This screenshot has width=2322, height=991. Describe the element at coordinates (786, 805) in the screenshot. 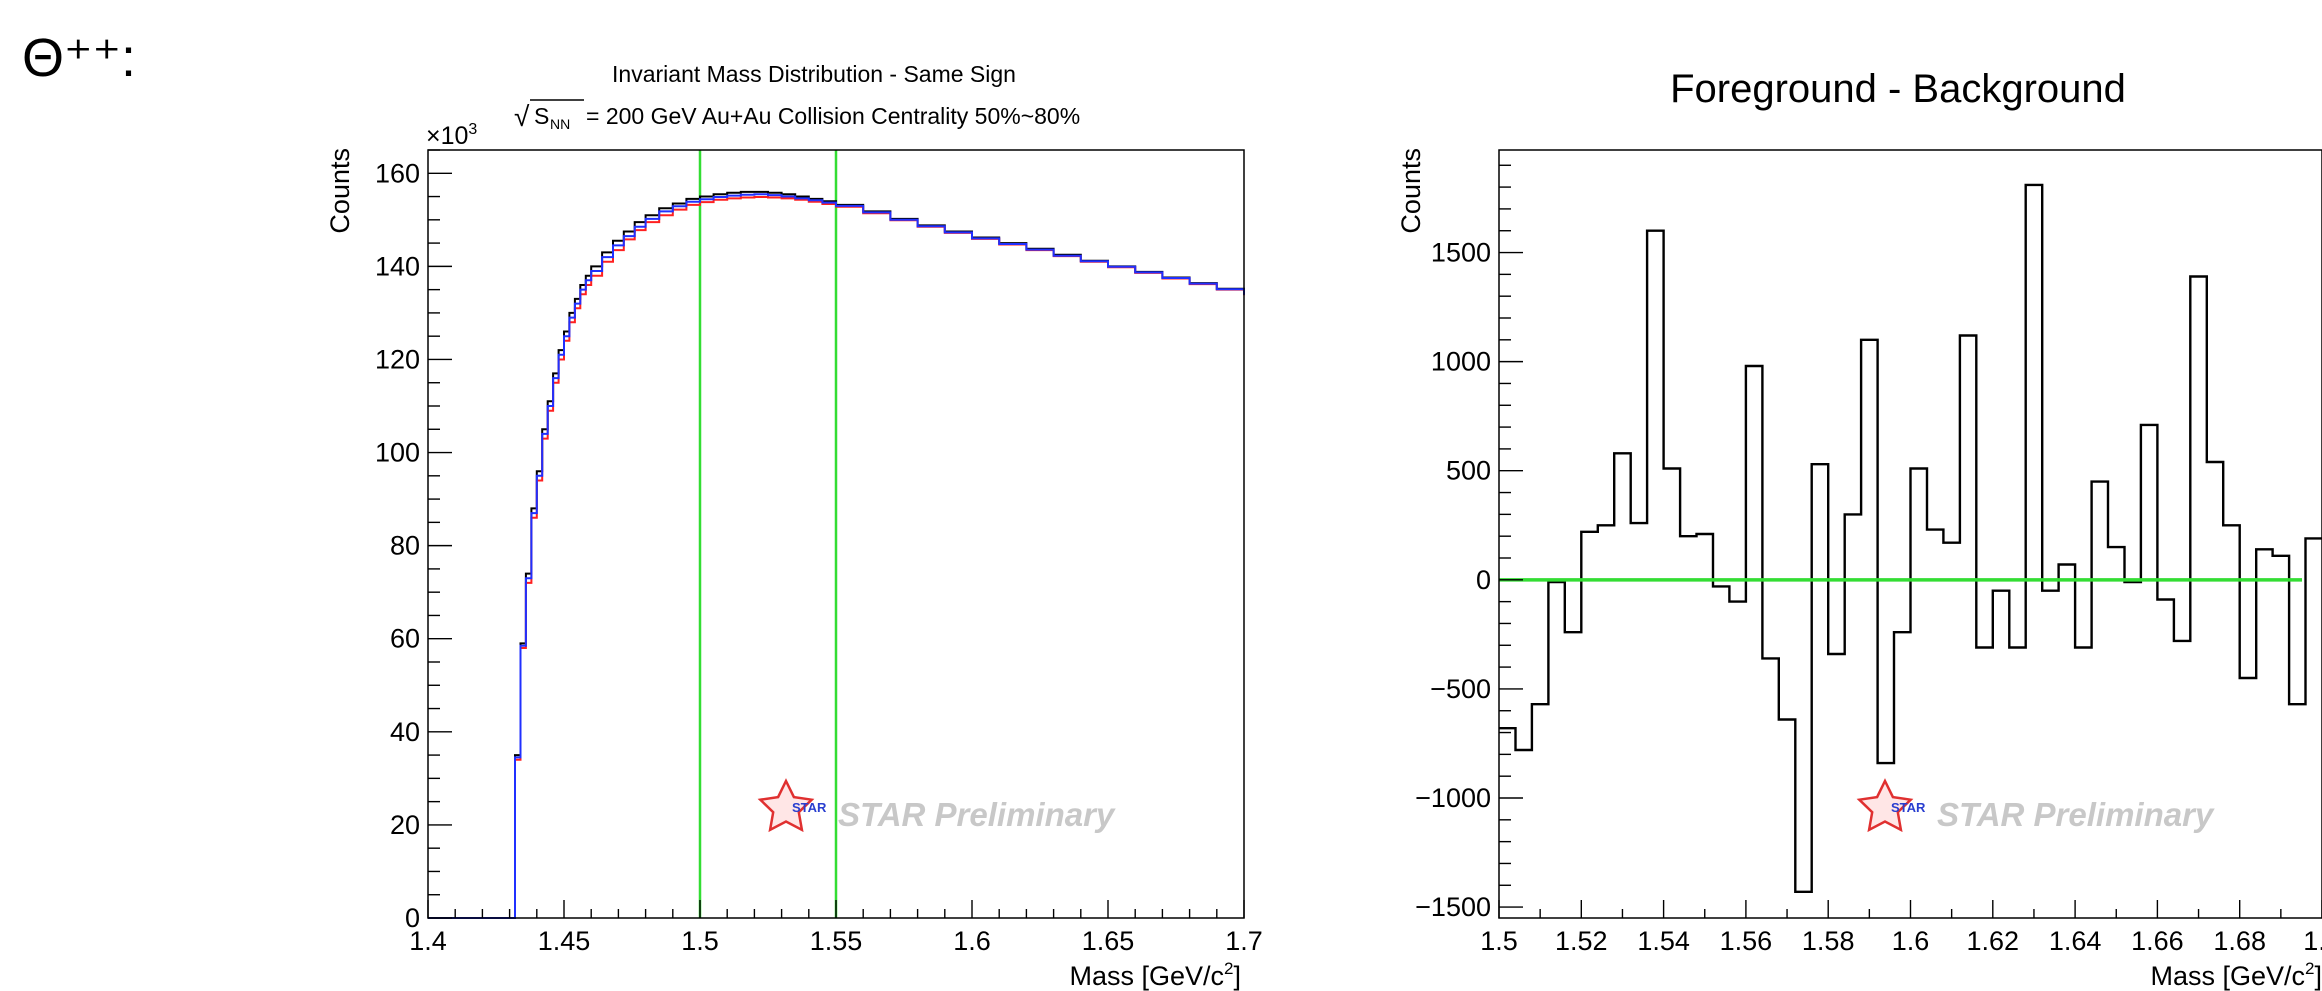

I see `chart-left-star-logo-icon` at that location.